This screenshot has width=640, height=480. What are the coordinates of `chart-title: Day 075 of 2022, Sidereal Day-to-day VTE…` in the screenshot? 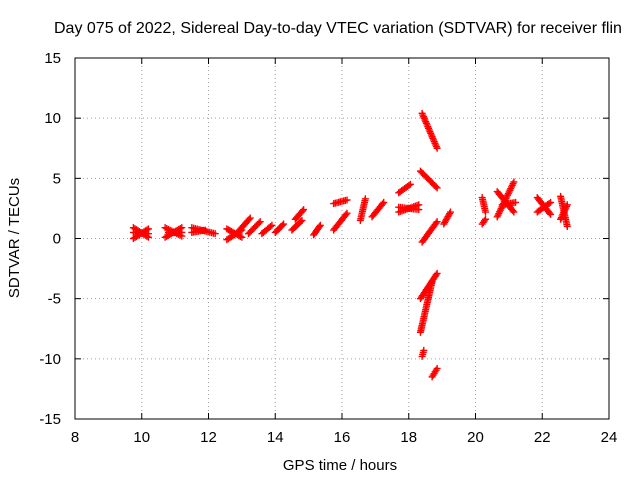 It's located at (338, 28).